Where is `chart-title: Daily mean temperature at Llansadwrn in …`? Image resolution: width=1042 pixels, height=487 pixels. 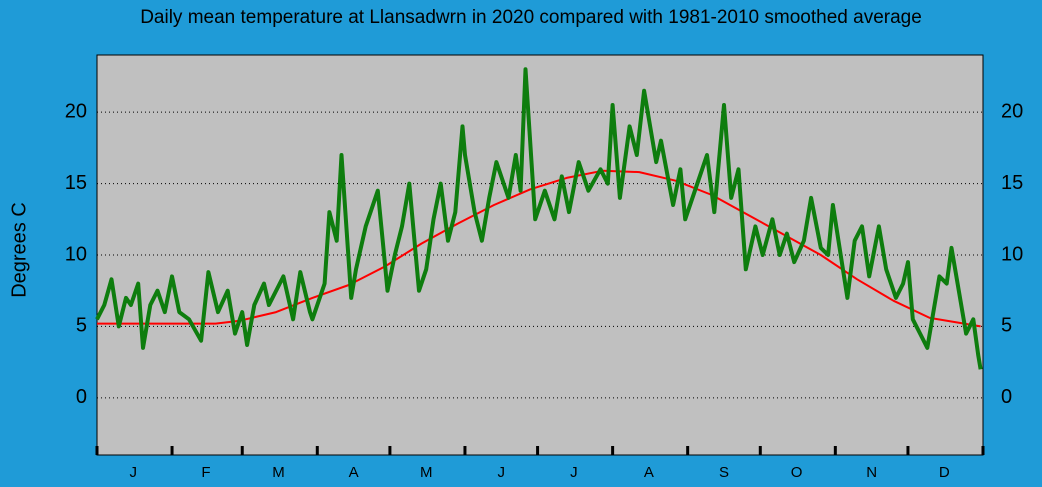 chart-title: Daily mean temperature at Llansadwrn in … is located at coordinates (531, 17).